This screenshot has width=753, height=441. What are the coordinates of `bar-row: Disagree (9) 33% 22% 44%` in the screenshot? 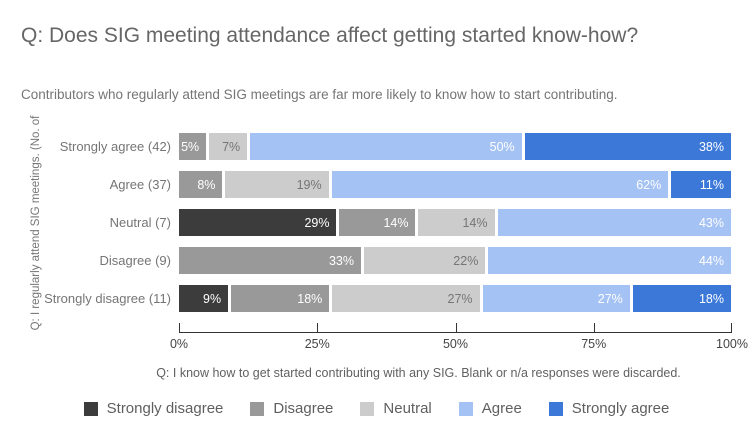 It's located at (376, 260).